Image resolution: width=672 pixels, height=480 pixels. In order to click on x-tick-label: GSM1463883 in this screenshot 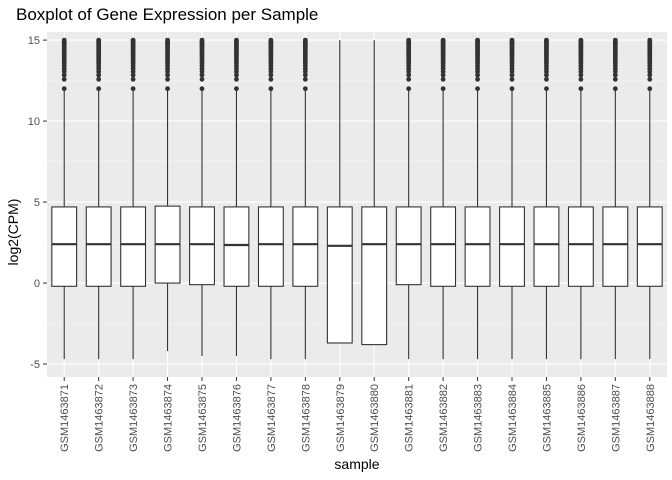, I will do `click(479, 418)`.